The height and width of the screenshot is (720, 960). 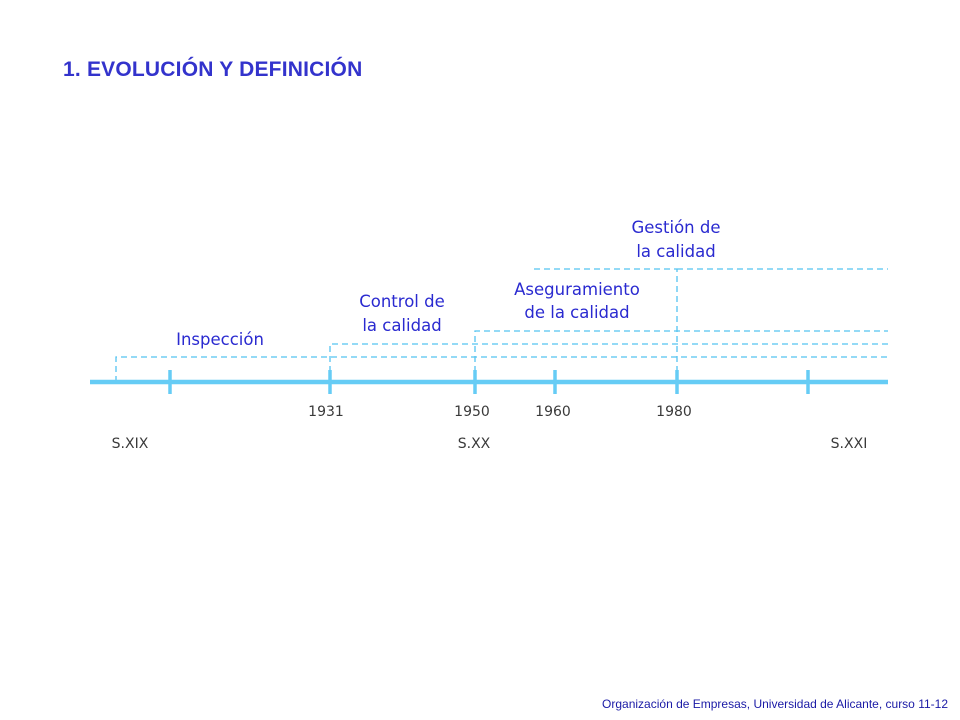 What do you see at coordinates (489, 382) in the screenshot?
I see `timeline-ticks` at bounding box center [489, 382].